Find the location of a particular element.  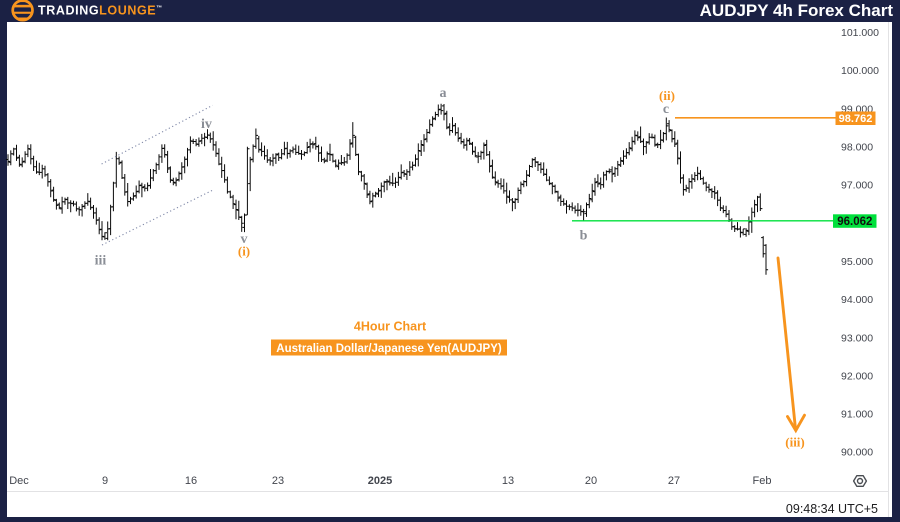

svg-text: 27 is located at coordinates (674, 481).